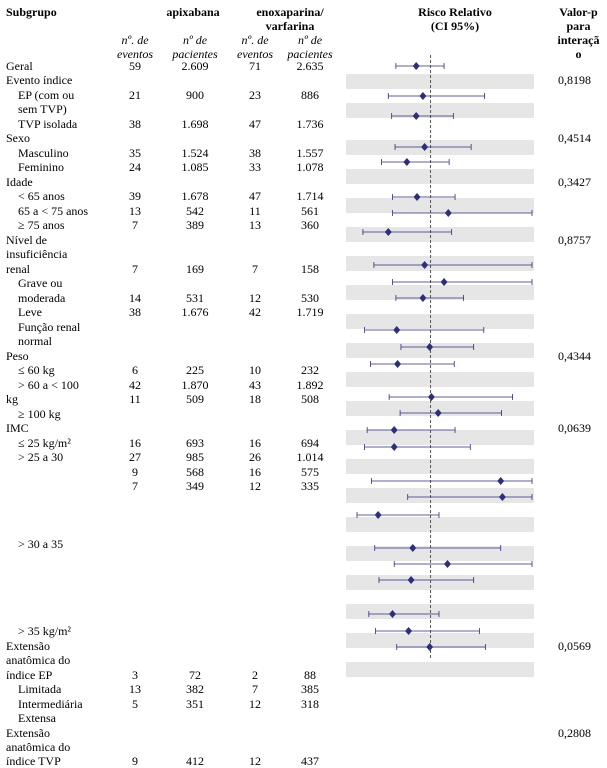 The width and height of the screenshot is (607, 768). I want to click on label-gt35: > 35 kg/m², so click(45, 631).